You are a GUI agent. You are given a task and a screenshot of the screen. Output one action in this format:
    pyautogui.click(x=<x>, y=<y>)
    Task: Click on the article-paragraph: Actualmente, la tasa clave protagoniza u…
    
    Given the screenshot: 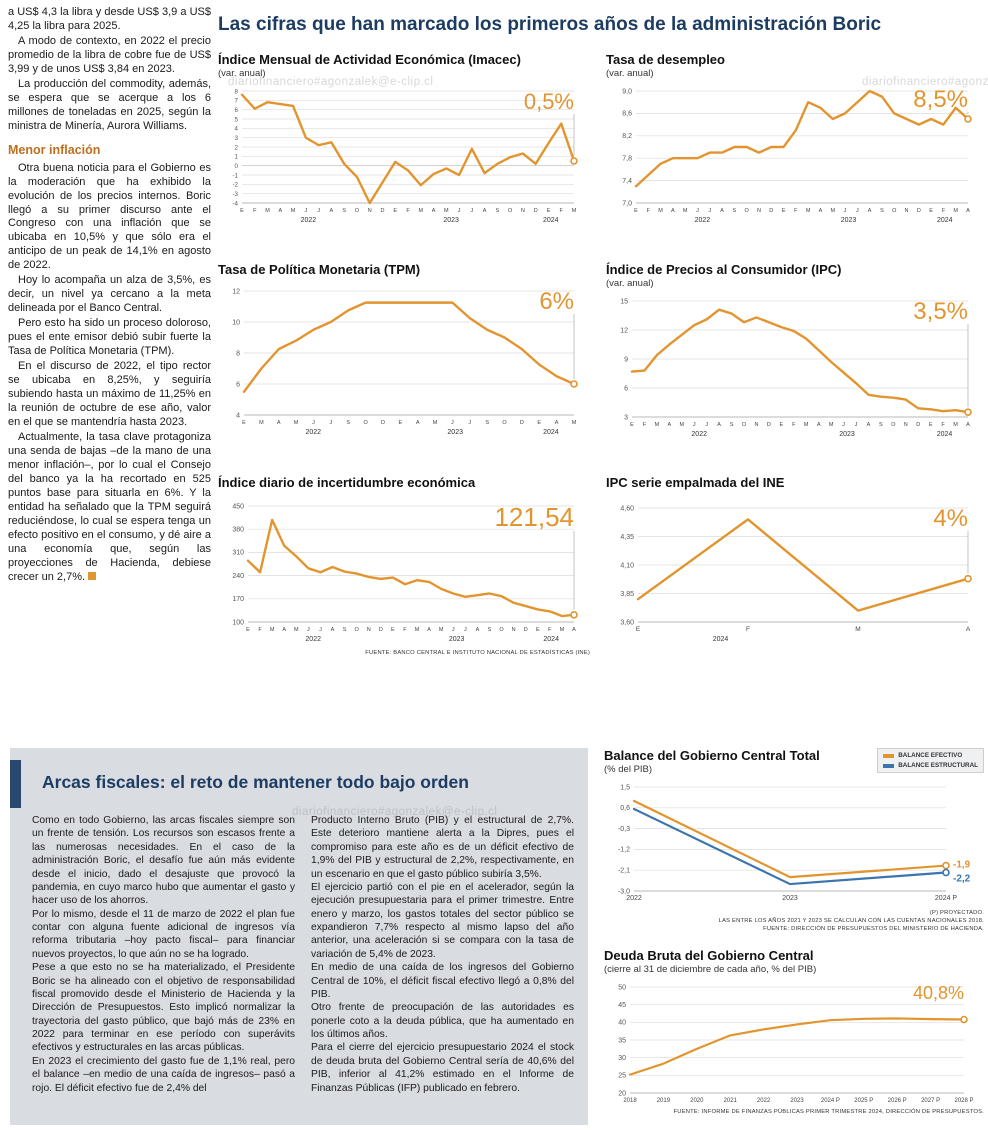 What is the action you would take?
    pyautogui.click(x=109, y=508)
    